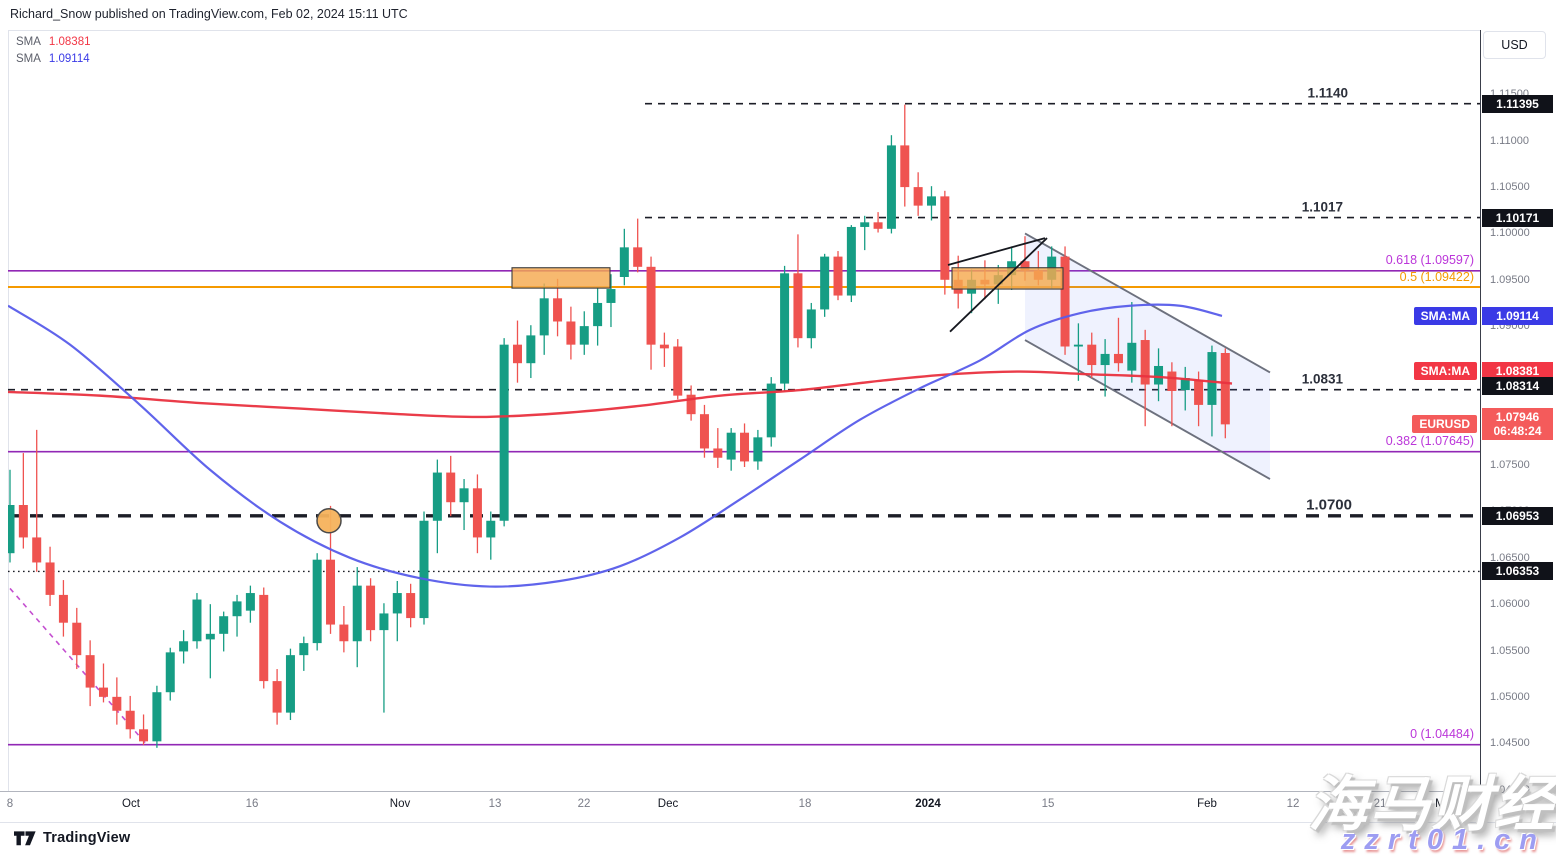 The width and height of the screenshot is (1556, 857). Describe the element at coordinates (1380, 804) in the screenshot. I see `time-label-21: 21` at that location.